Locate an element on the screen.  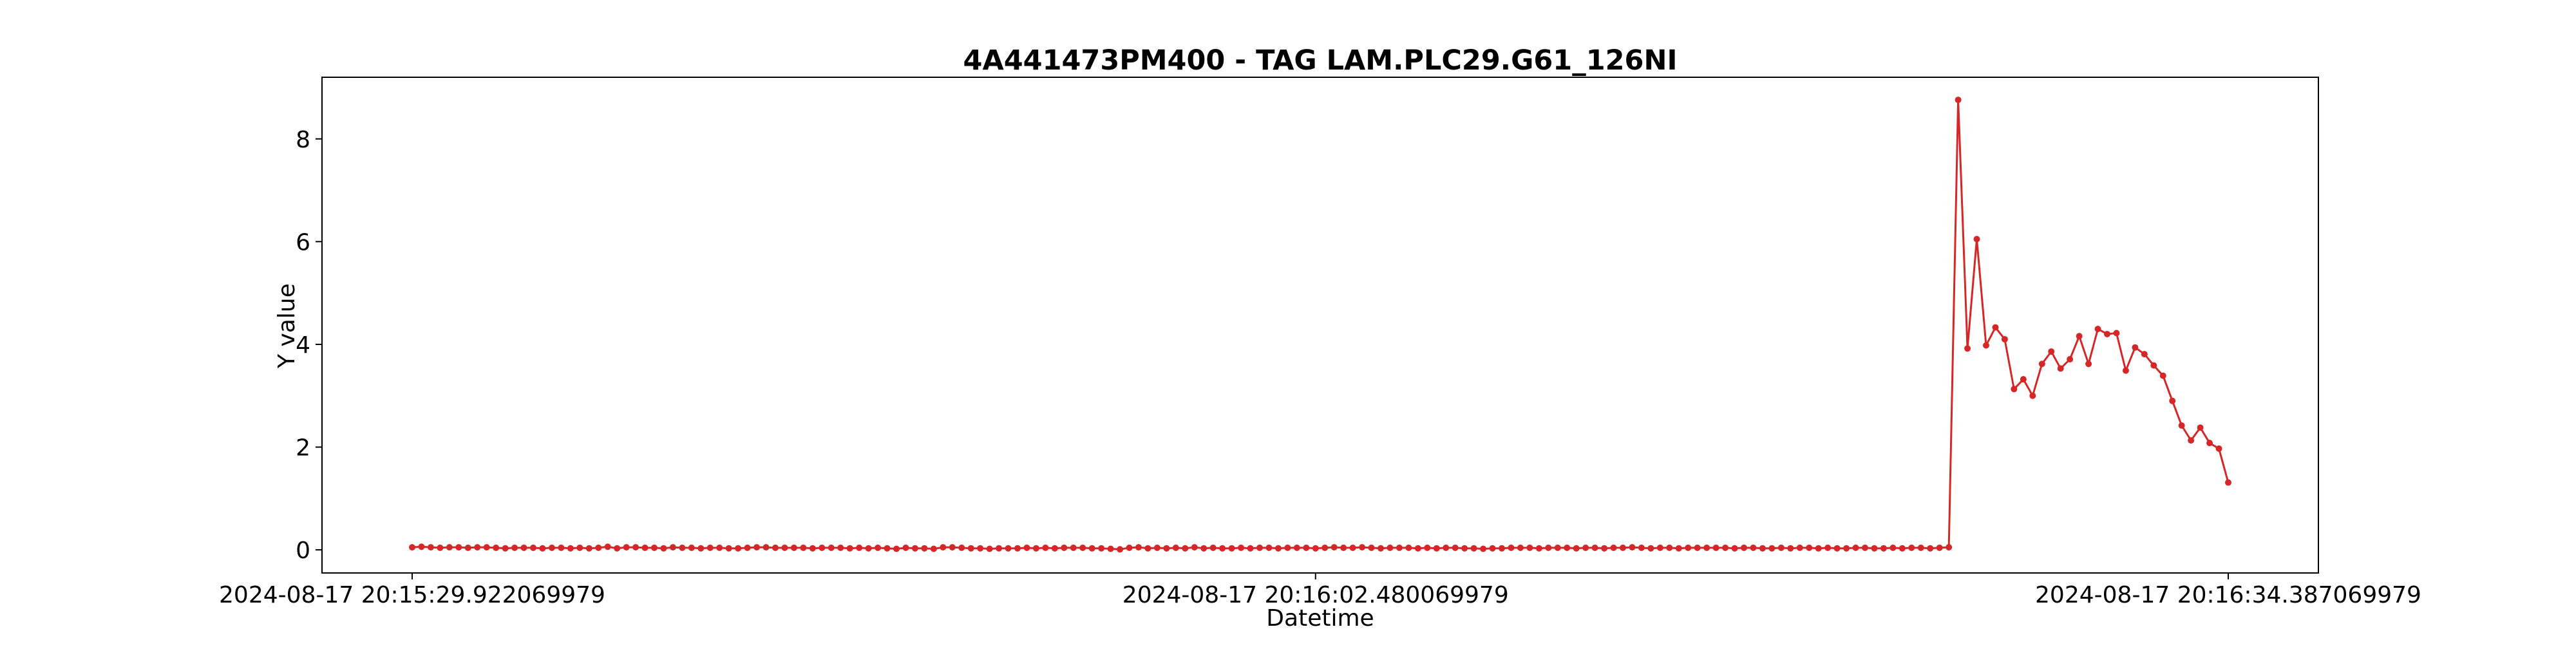
chart-title: 4A441473PM400 - TAG LAM.PLC29.G61_126NI is located at coordinates (1320, 60).